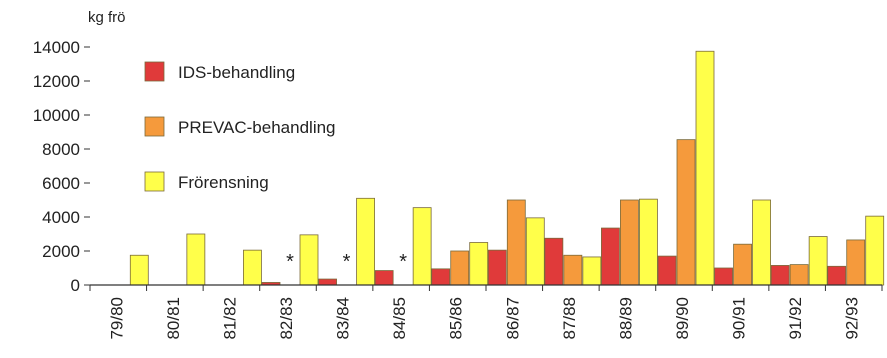 Image resolution: width=887 pixels, height=358 pixels. I want to click on x-tick-label: 92/93, so click(852, 318).